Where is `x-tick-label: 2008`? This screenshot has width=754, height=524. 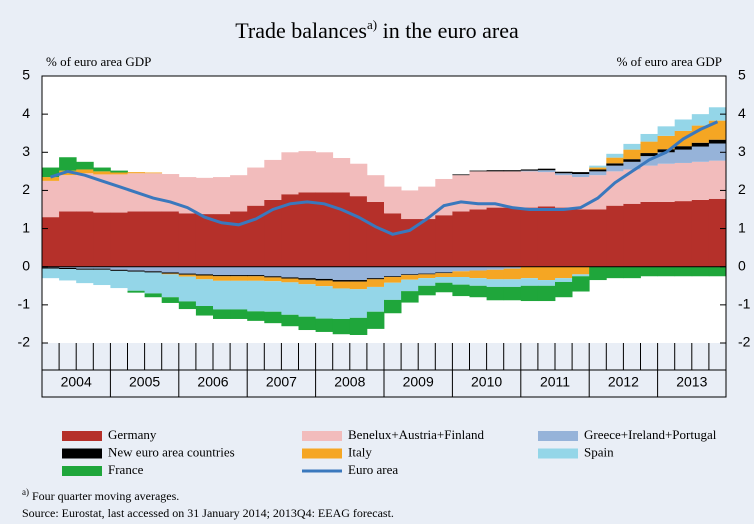 x-tick-label: 2008 is located at coordinates (349, 382).